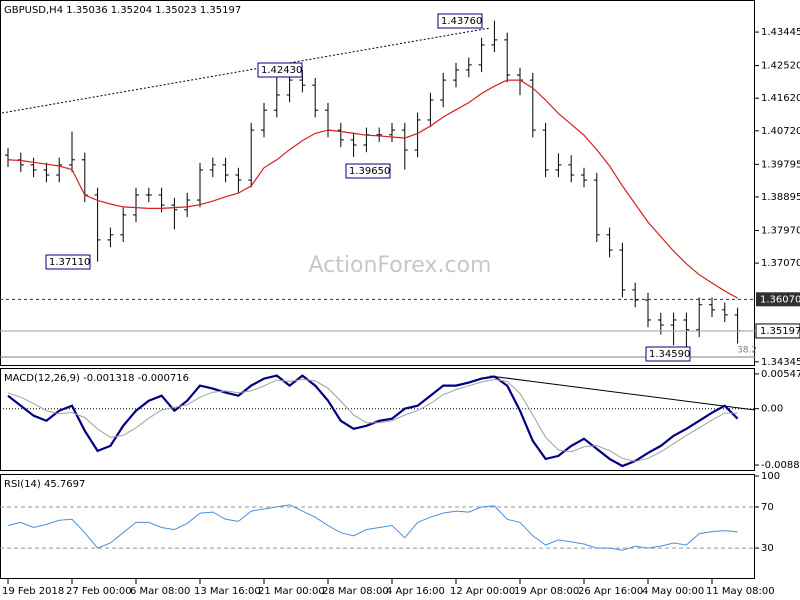  Describe the element at coordinates (622, 393) in the screenshot. I see `macd-trendline` at that location.